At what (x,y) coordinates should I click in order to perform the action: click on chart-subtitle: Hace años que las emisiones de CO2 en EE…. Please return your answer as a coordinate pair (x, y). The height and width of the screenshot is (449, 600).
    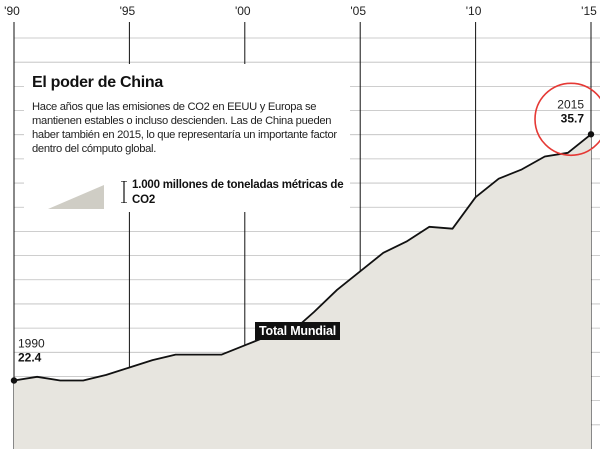
    Looking at the image, I should click on (184, 128).